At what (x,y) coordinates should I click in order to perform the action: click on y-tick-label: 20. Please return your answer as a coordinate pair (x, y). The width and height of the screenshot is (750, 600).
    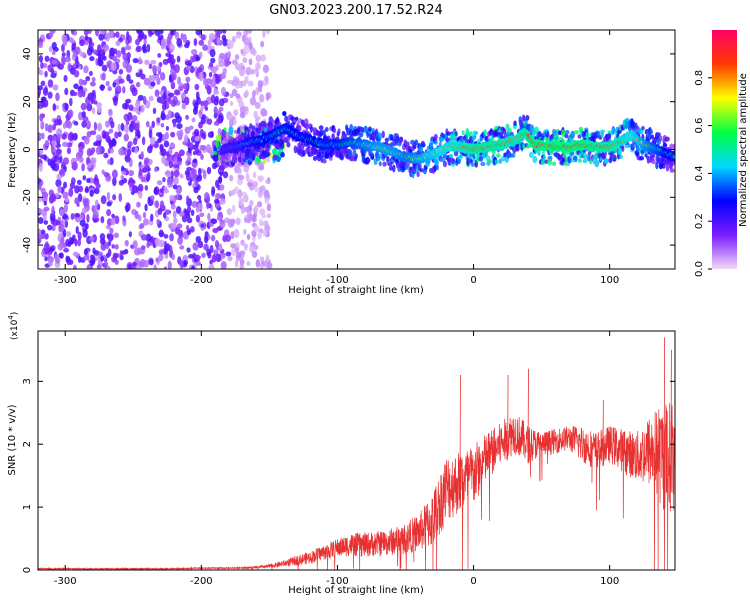
    Looking at the image, I should click on (27, 101).